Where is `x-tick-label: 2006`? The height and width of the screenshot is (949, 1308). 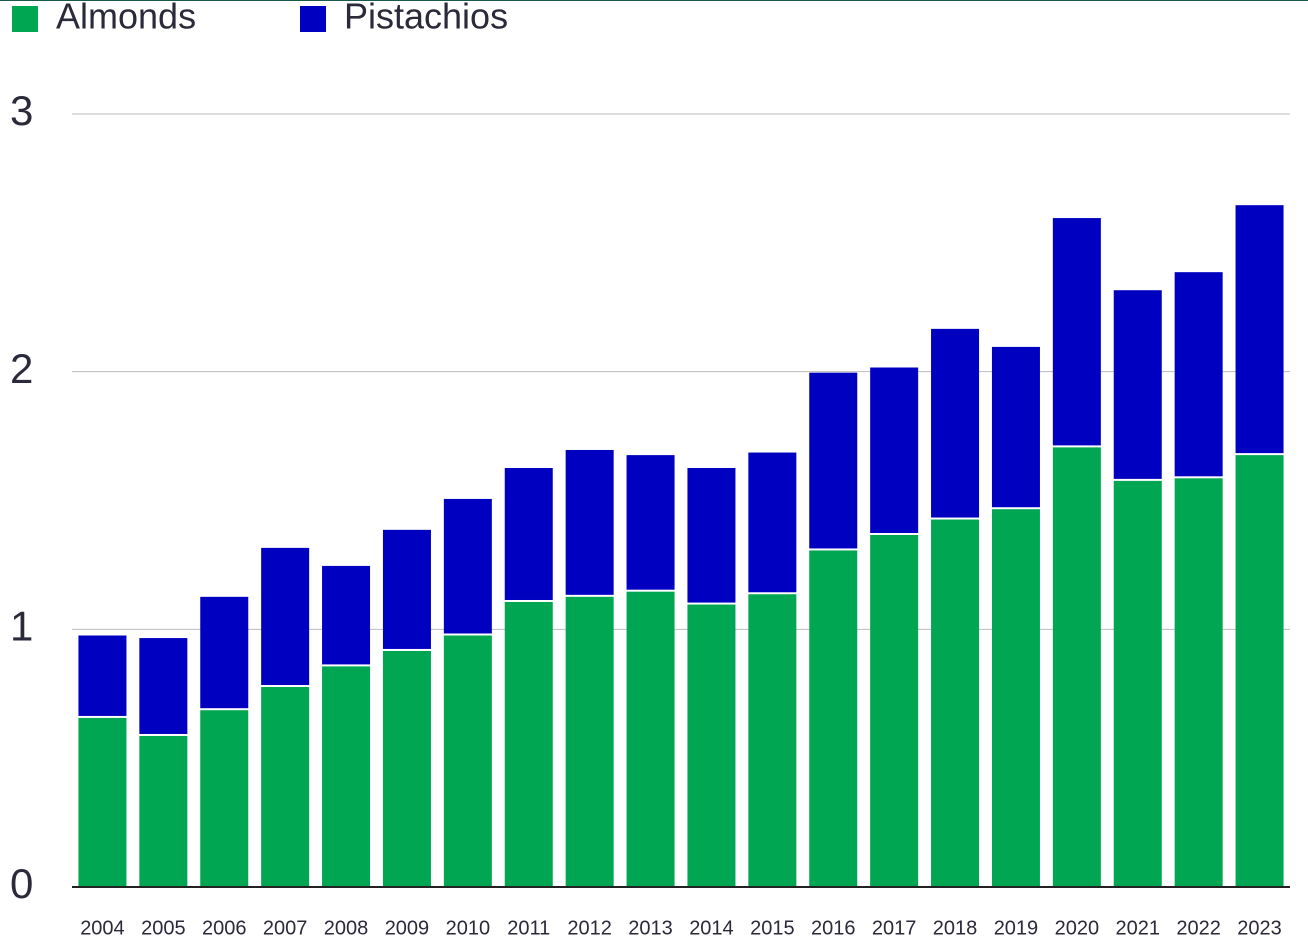
x-tick-label: 2006 is located at coordinates (224, 928).